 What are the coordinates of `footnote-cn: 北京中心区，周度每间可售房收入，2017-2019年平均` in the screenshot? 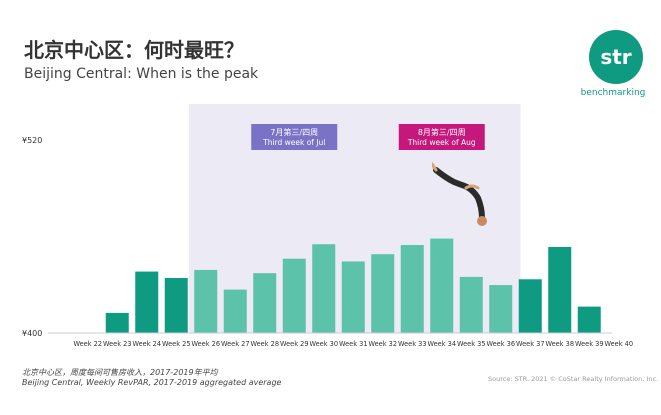 It's located at (120, 372).